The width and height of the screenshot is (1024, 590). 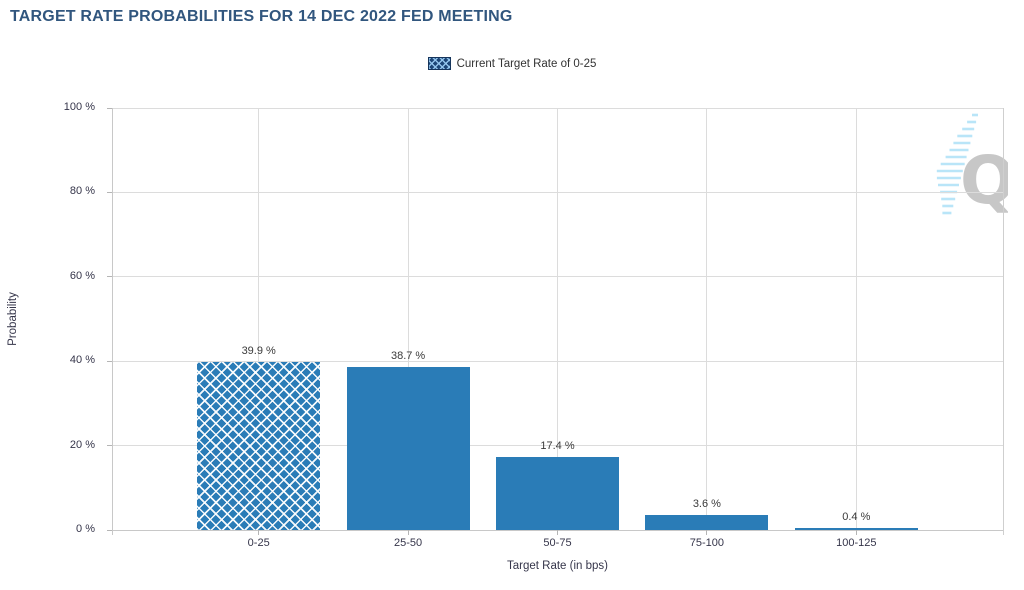 What do you see at coordinates (85, 529) in the screenshot?
I see `y-tick-label-0: 0 %` at bounding box center [85, 529].